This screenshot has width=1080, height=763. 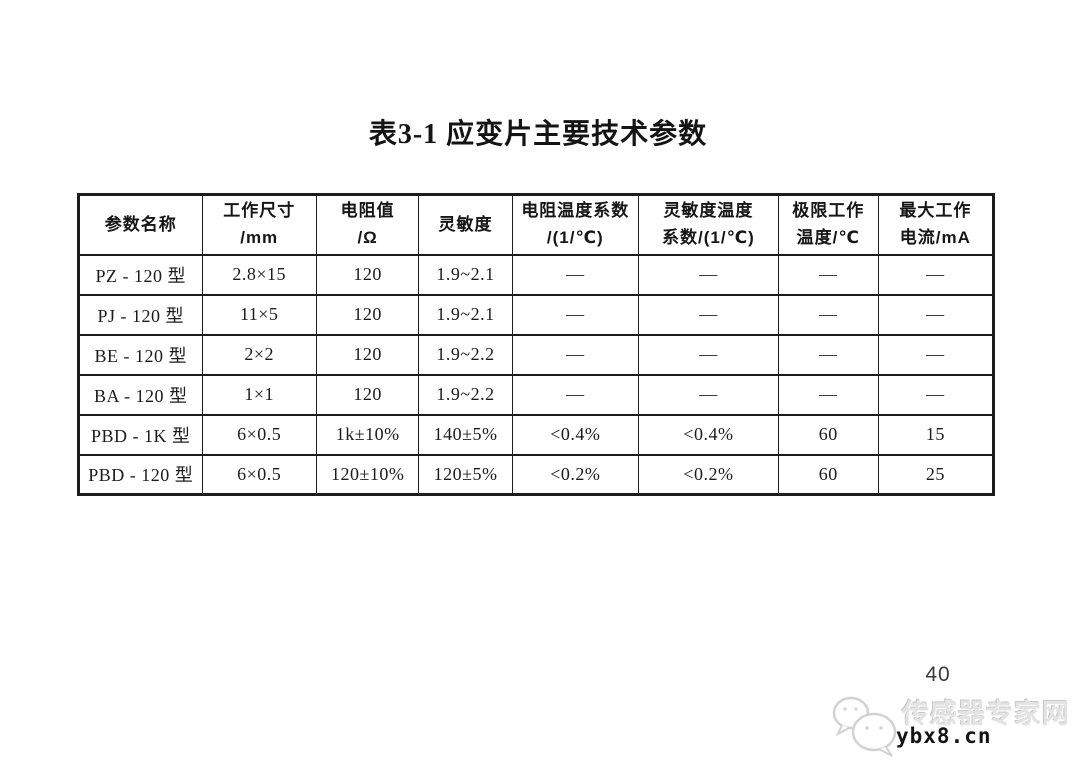 I want to click on column-header-line1: 灵敏度, so click(x=465, y=224).